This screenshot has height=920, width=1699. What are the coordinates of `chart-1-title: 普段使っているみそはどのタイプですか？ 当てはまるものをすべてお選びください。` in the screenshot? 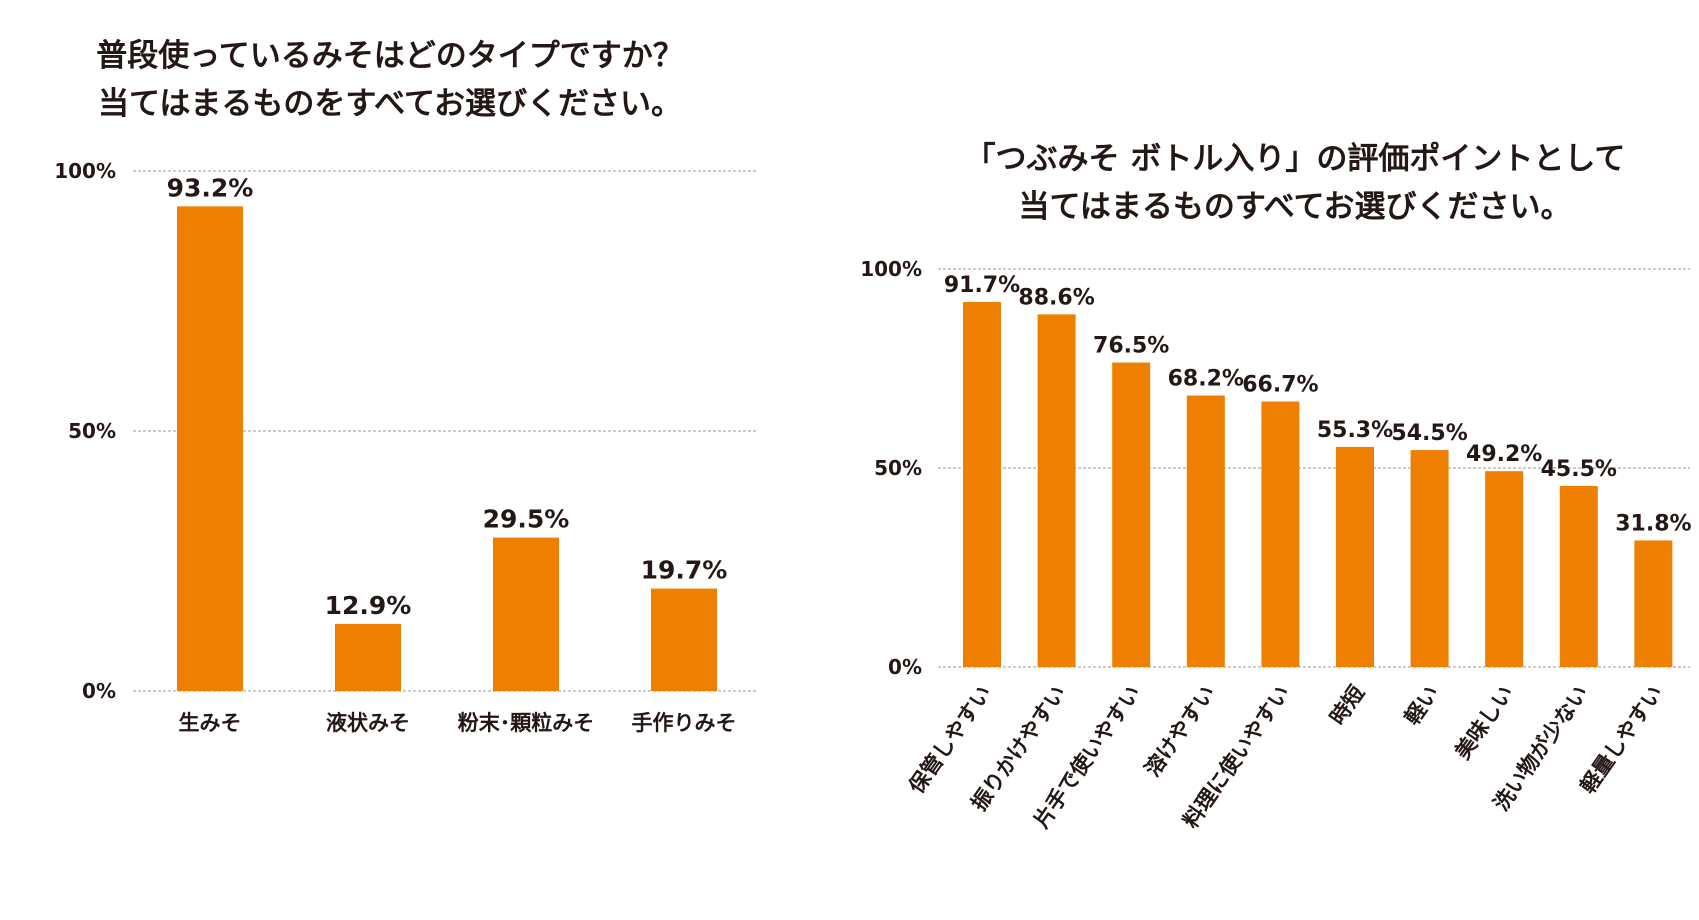 It's located at (390, 80).